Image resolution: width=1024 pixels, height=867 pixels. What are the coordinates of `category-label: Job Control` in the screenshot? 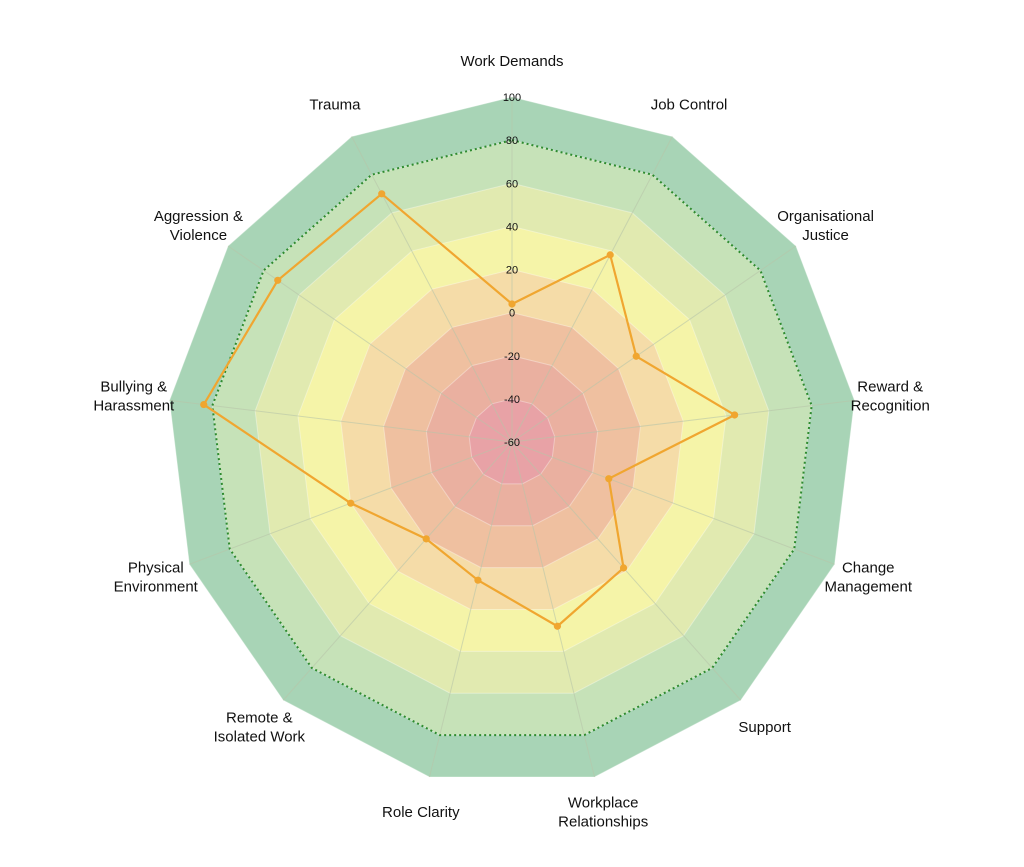 It's located at (689, 105).